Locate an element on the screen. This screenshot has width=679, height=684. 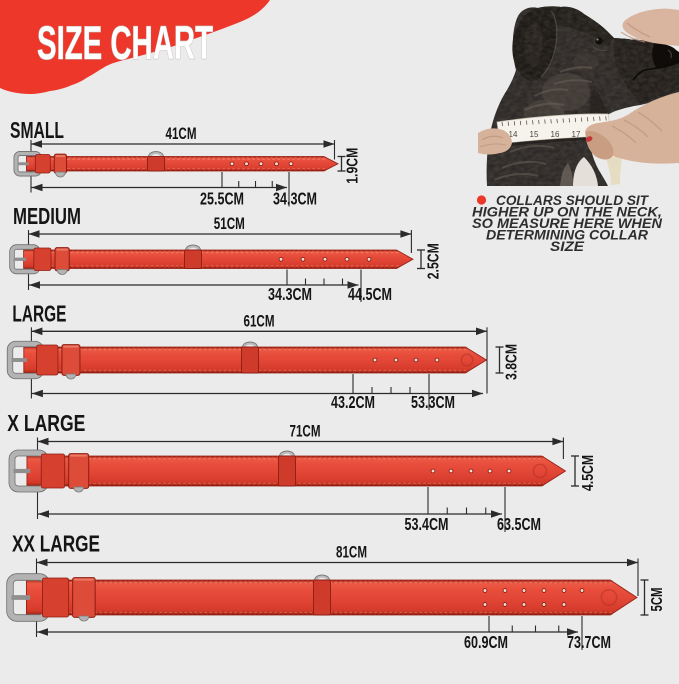
svg-text: 41CM is located at coordinates (181, 134).